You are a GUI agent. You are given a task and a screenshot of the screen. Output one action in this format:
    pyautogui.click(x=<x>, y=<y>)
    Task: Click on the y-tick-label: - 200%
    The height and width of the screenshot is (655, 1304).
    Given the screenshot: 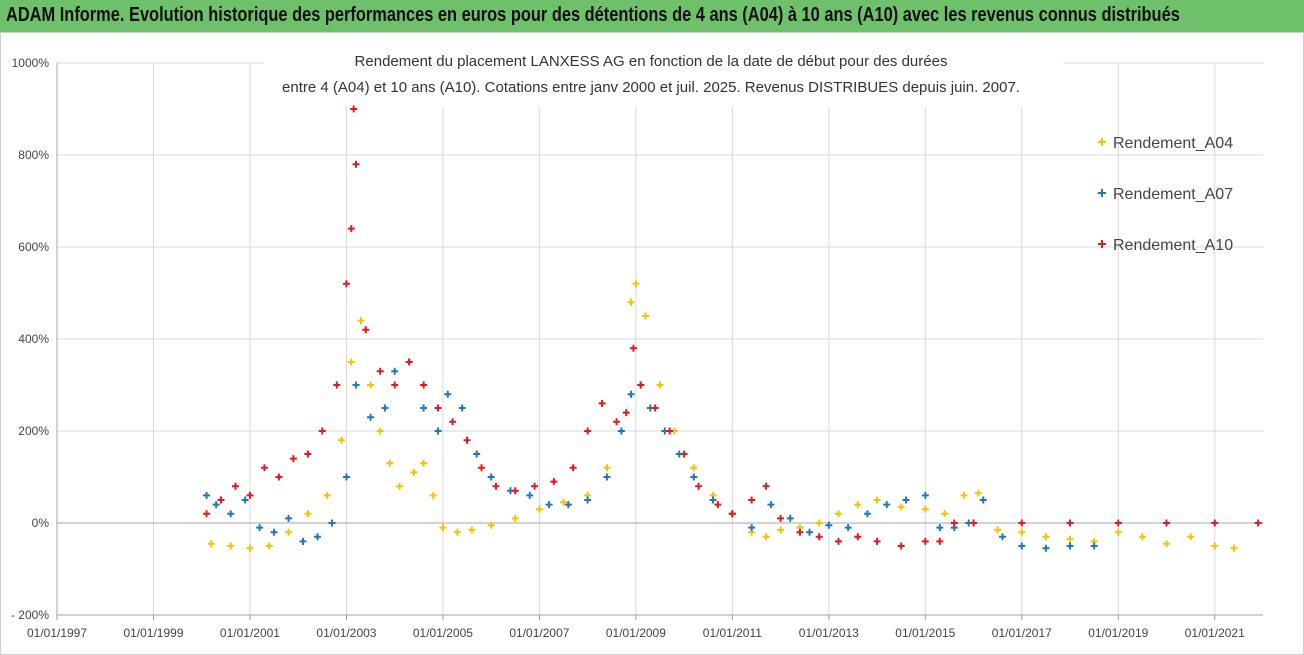 What is the action you would take?
    pyautogui.click(x=30, y=615)
    